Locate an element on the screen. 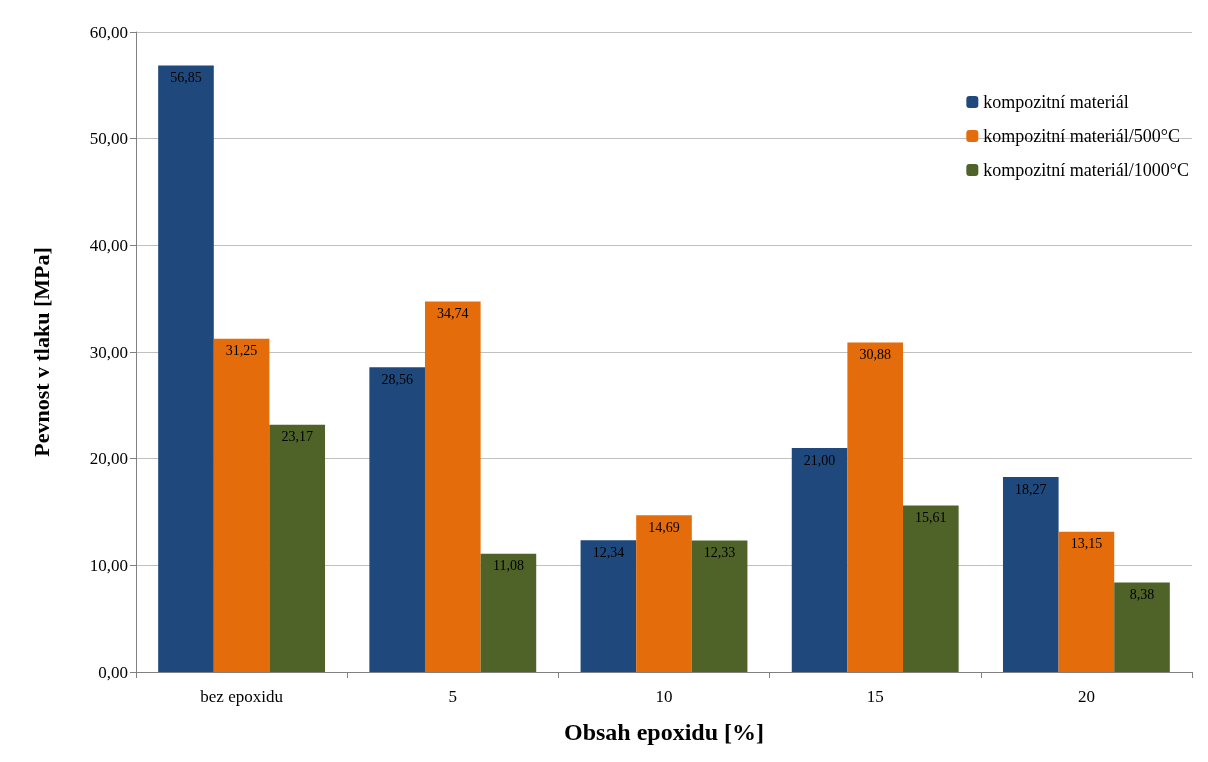 This screenshot has width=1208, height=762. legend-label: kompozitní materiál/500°C is located at coordinates (1082, 136).